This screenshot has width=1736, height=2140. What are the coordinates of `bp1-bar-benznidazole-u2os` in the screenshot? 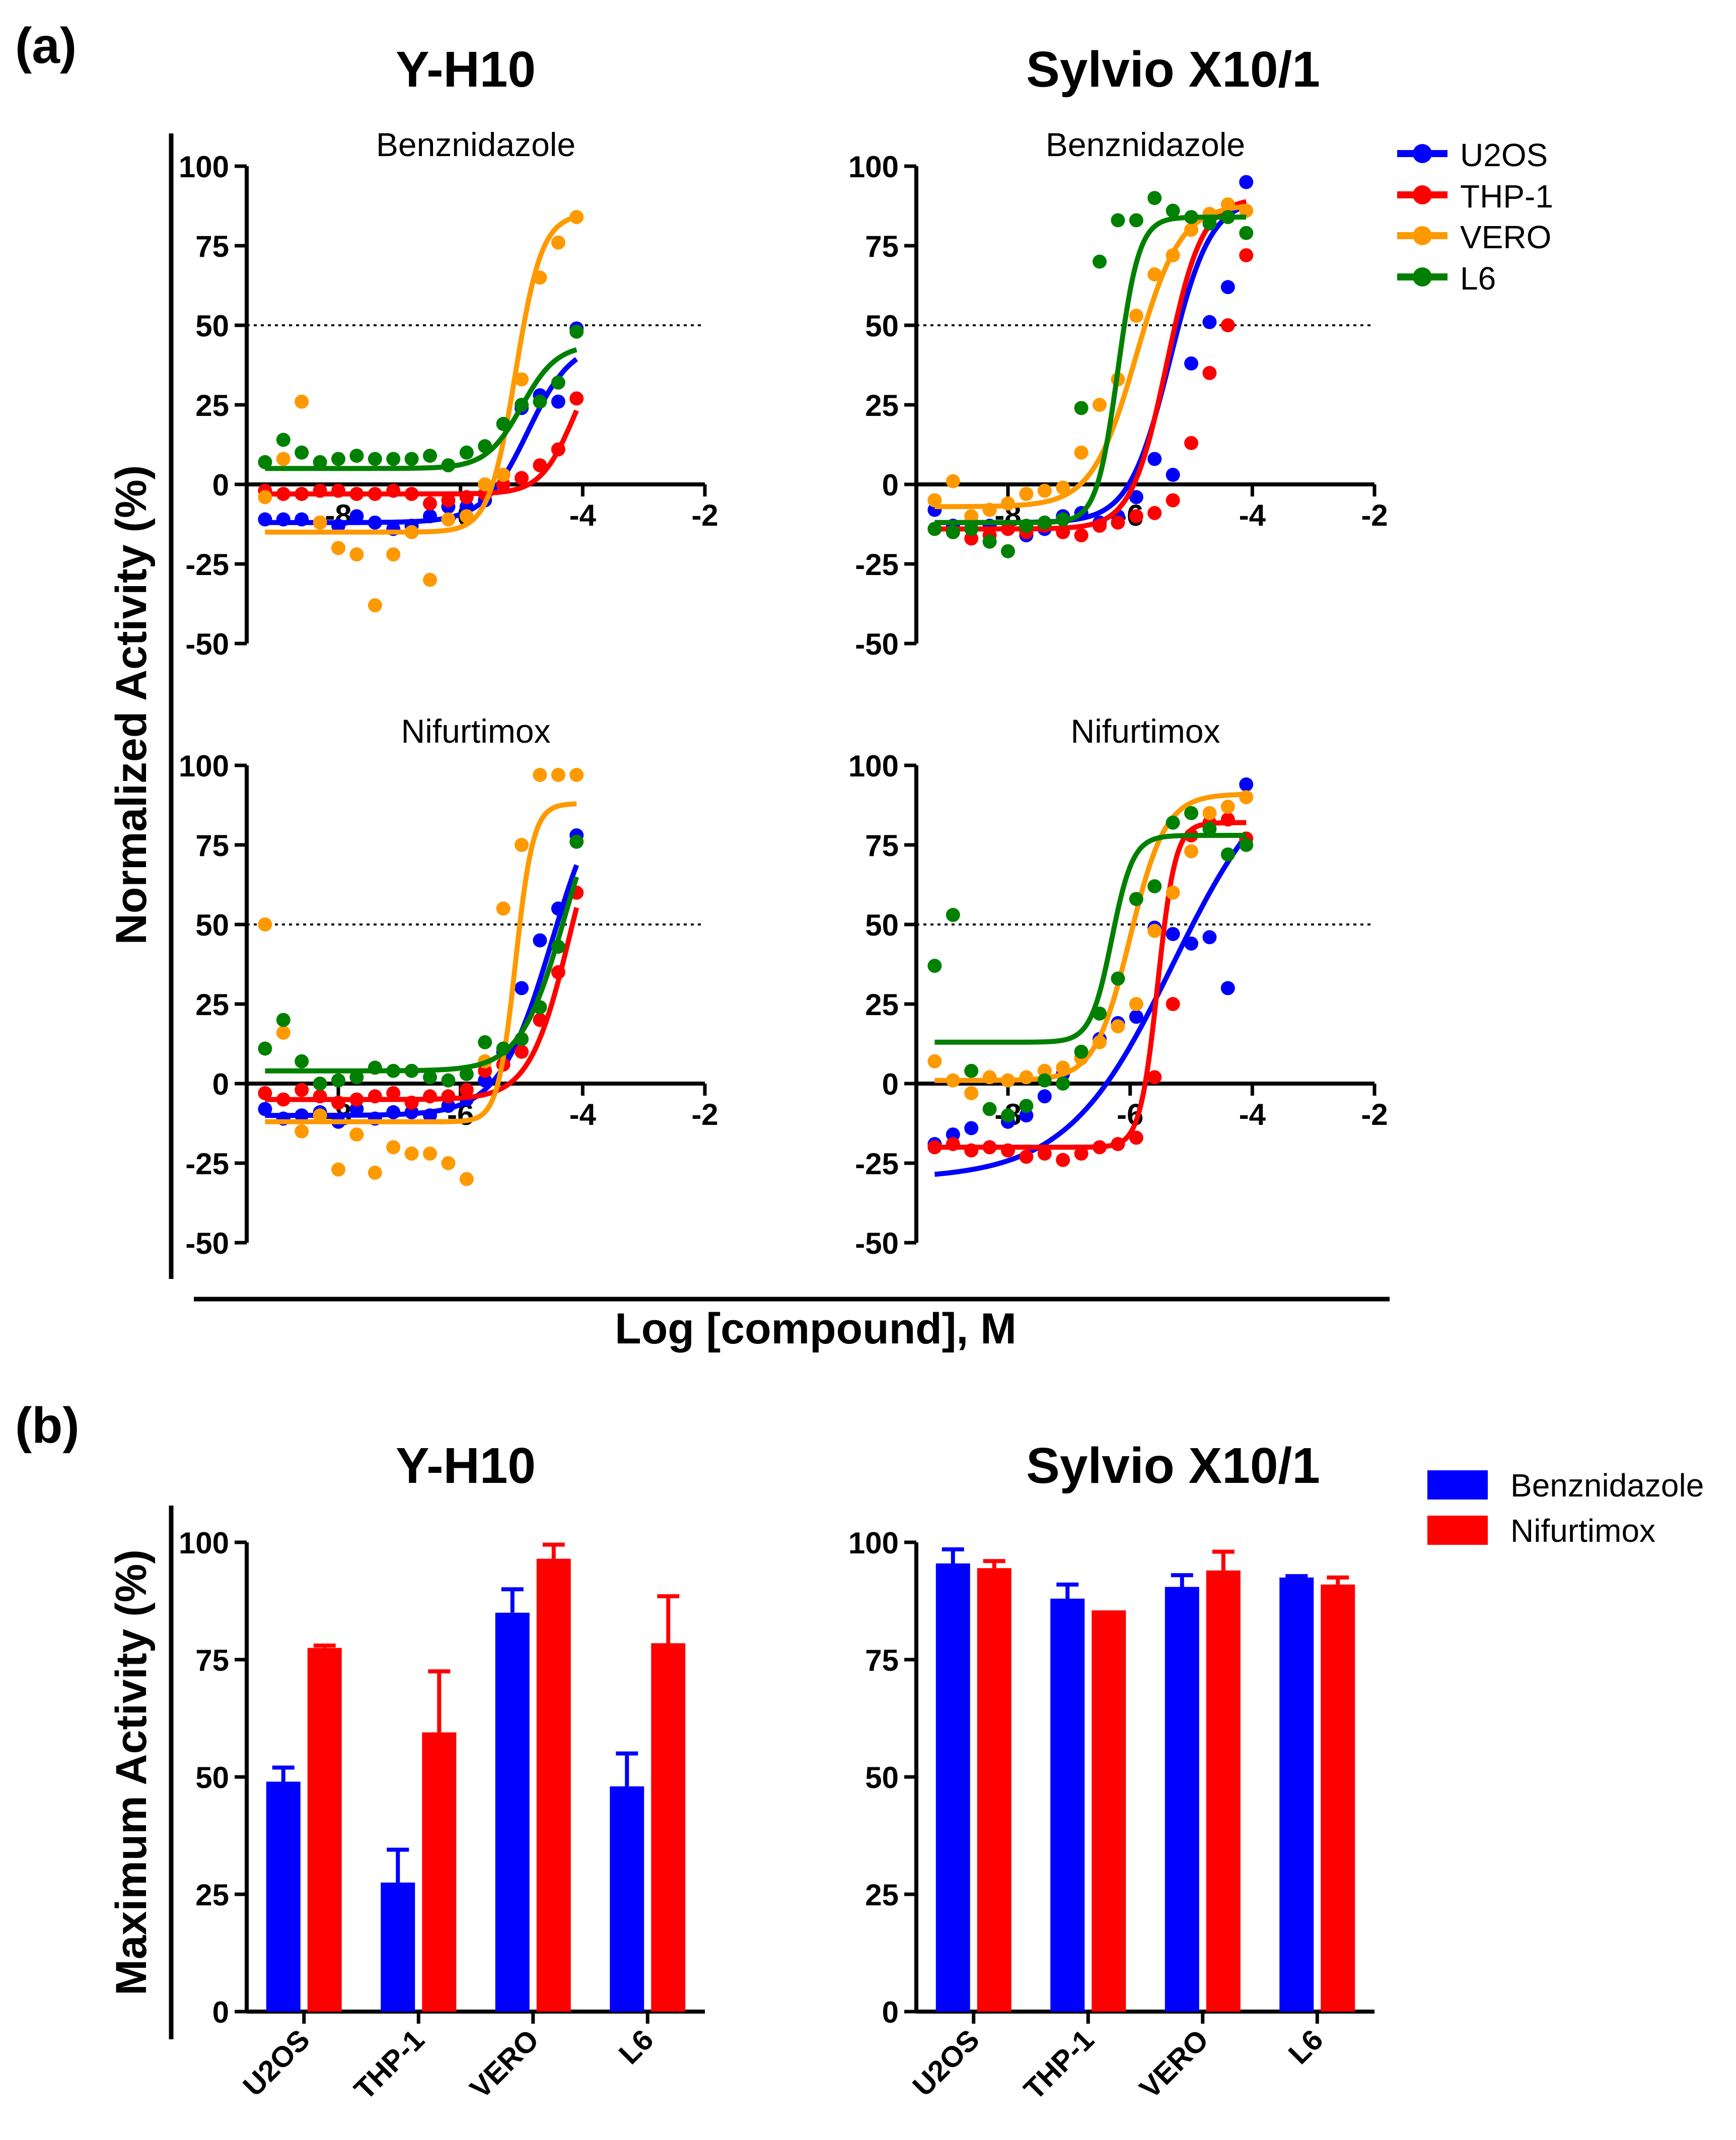 It's located at (953, 1787).